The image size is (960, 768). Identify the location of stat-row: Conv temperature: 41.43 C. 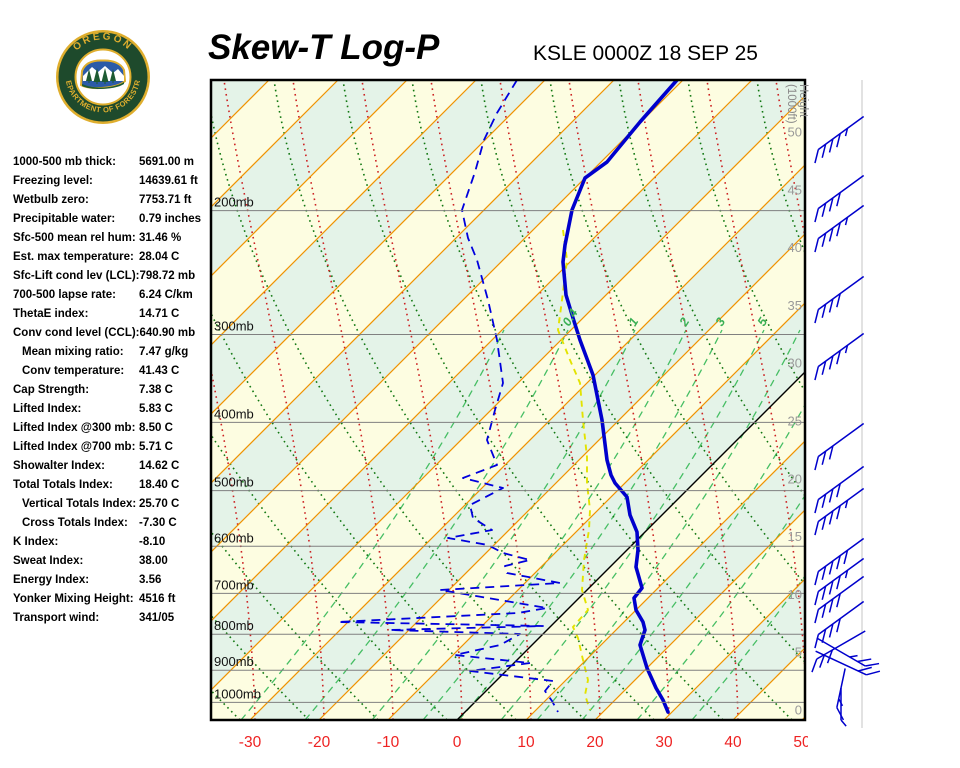
(113, 371).